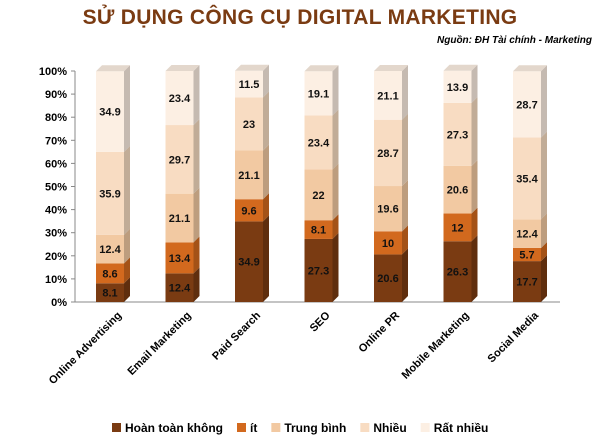  I want to click on data-label: 29.7, so click(179, 160).